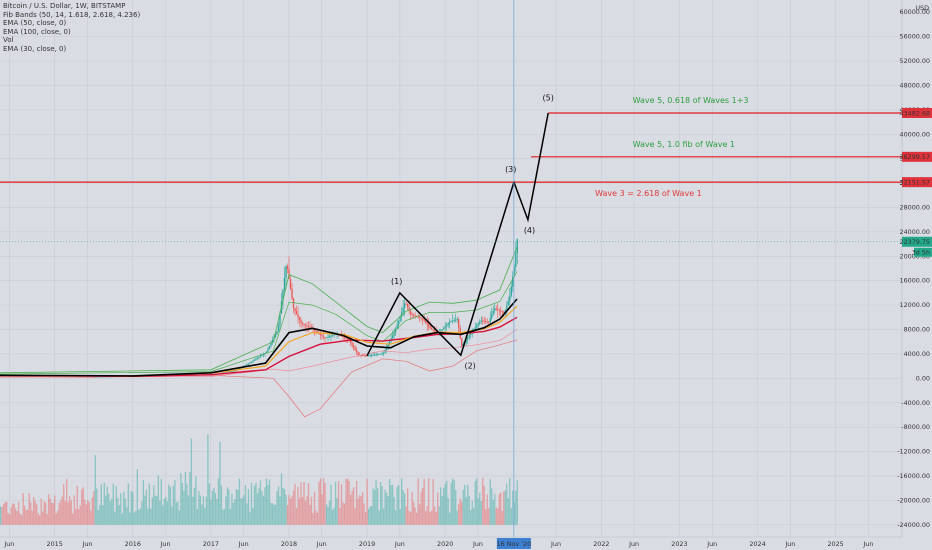 This screenshot has width=932, height=550. What do you see at coordinates (691, 100) in the screenshot?
I see `level-annotation: Wave 5, 0.618 of Waves 1+3` at bounding box center [691, 100].